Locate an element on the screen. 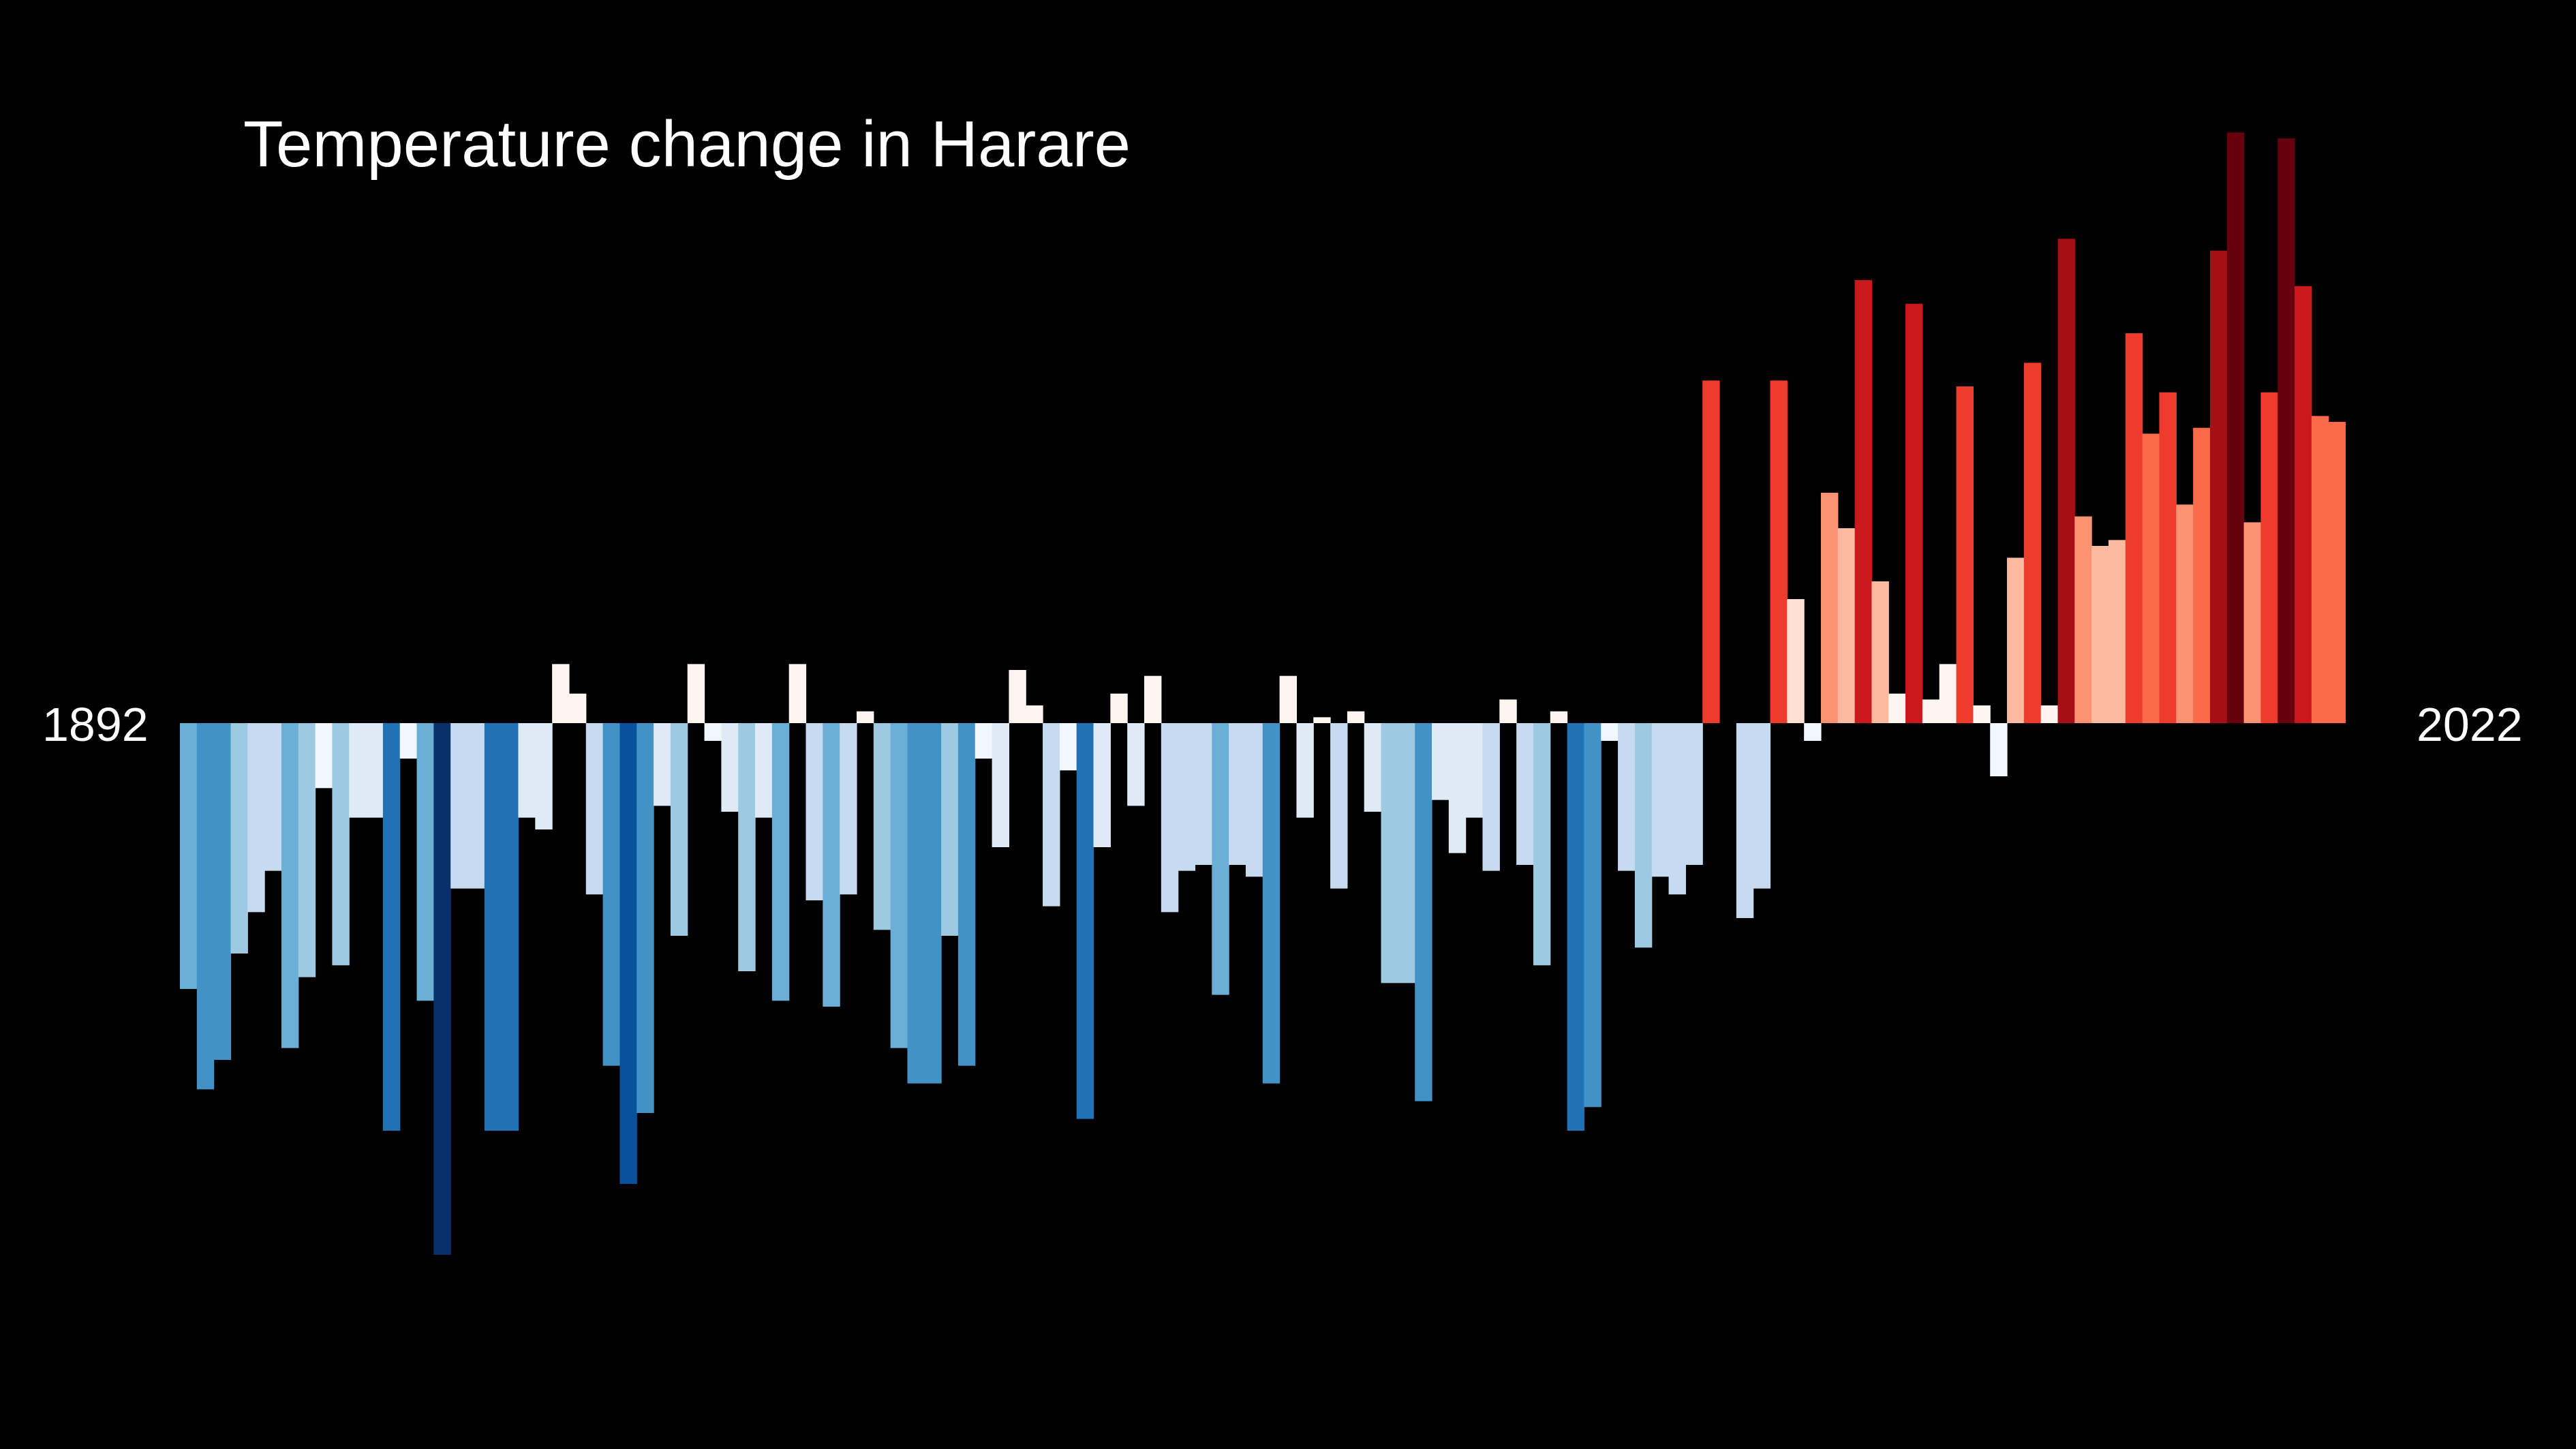 The height and width of the screenshot is (1449, 2576). bar-1933 is located at coordinates (882, 827).